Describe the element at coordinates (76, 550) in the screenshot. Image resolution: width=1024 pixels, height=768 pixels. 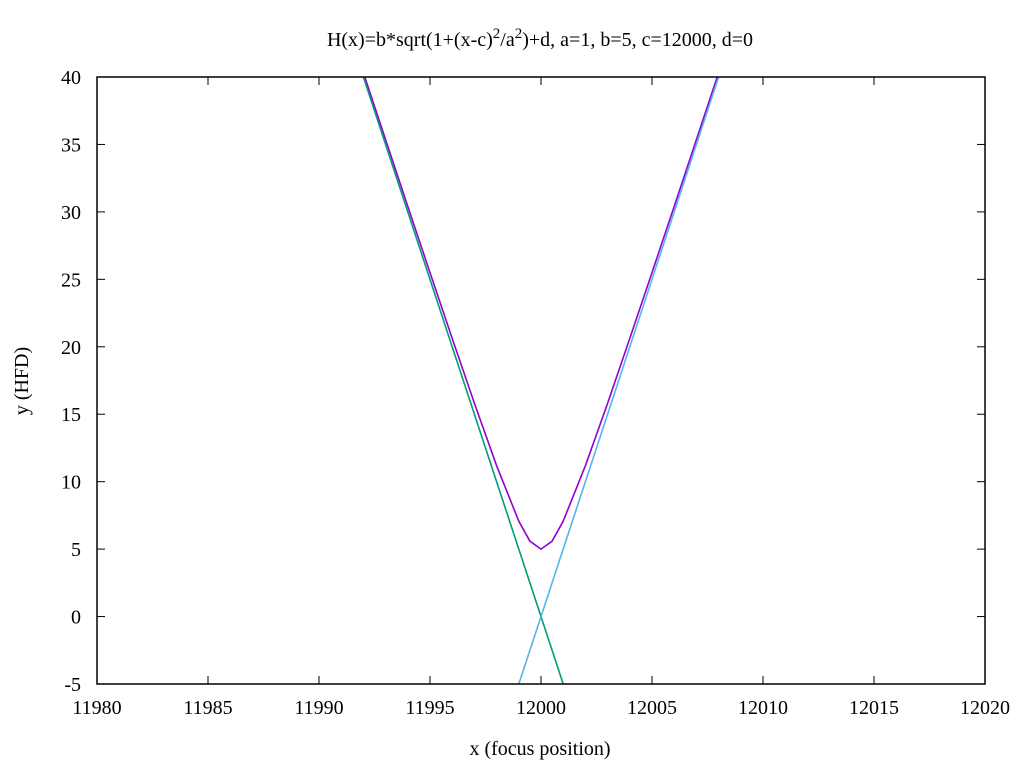
I see `y-tick-label: 5` at that location.